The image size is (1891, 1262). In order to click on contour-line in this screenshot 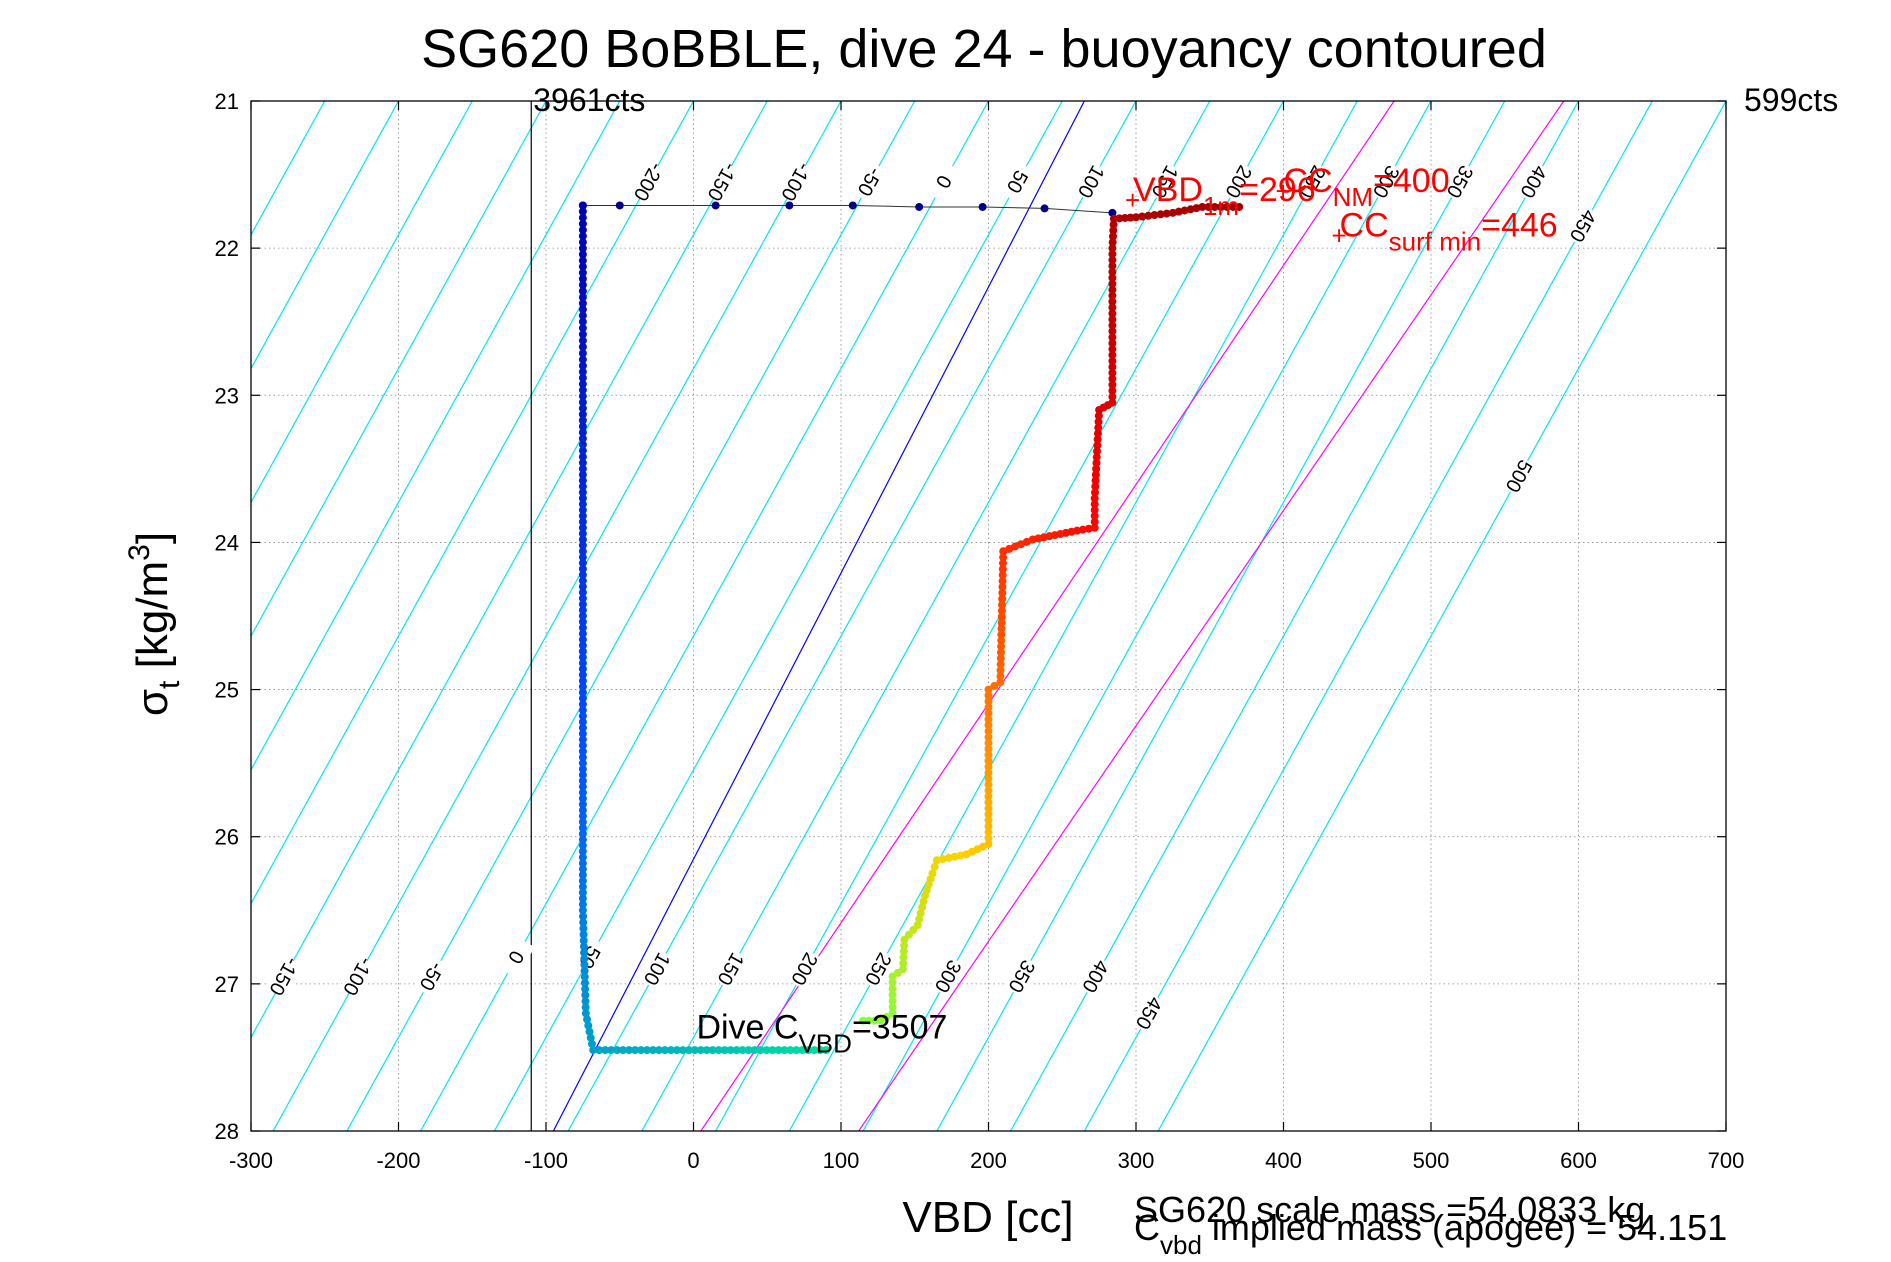, I will do `click(436, 436)`.